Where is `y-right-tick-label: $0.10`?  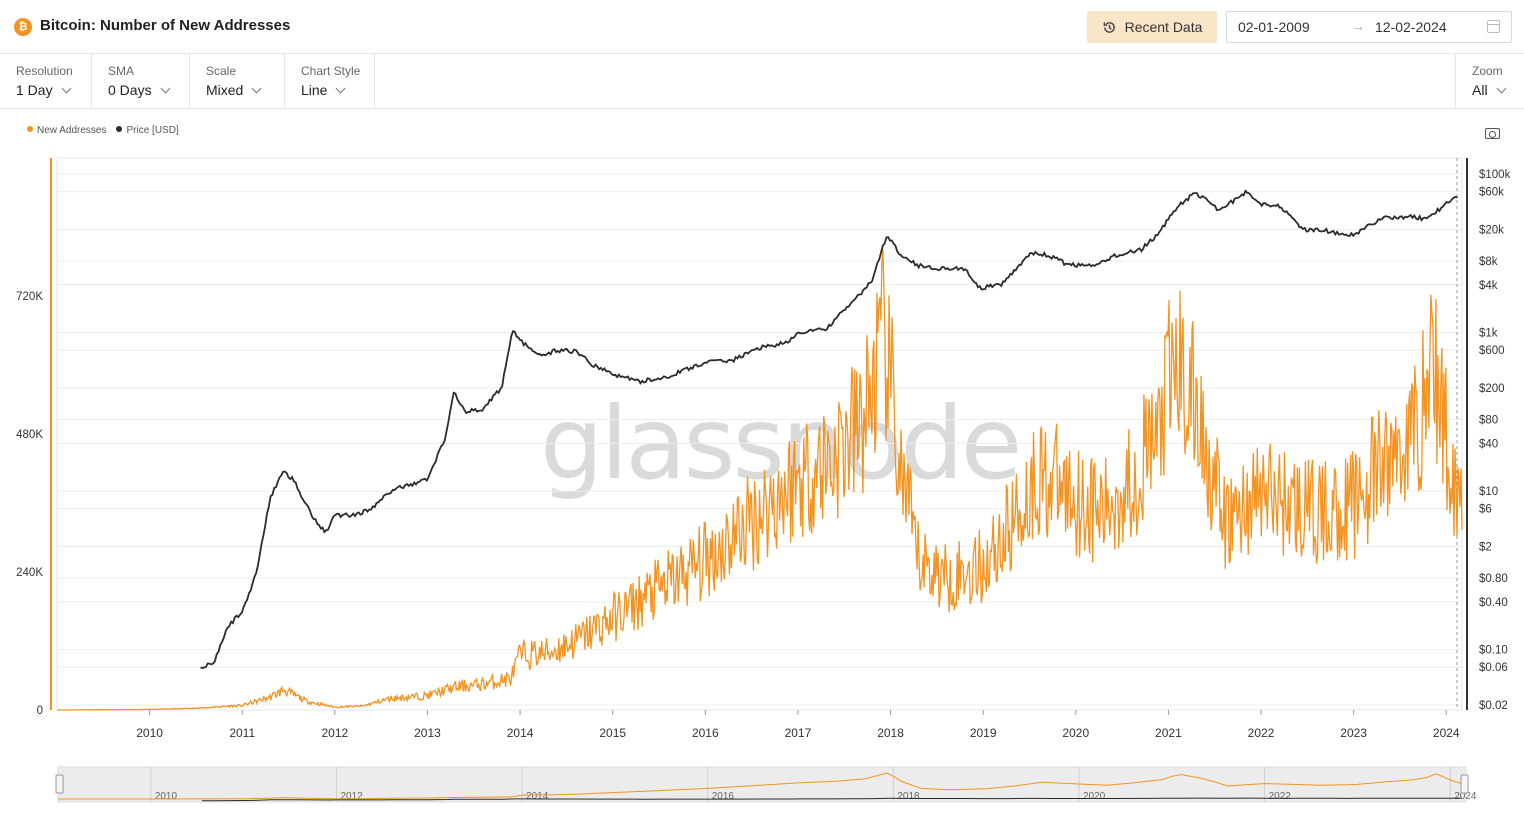 y-right-tick-label: $0.10 is located at coordinates (1493, 651).